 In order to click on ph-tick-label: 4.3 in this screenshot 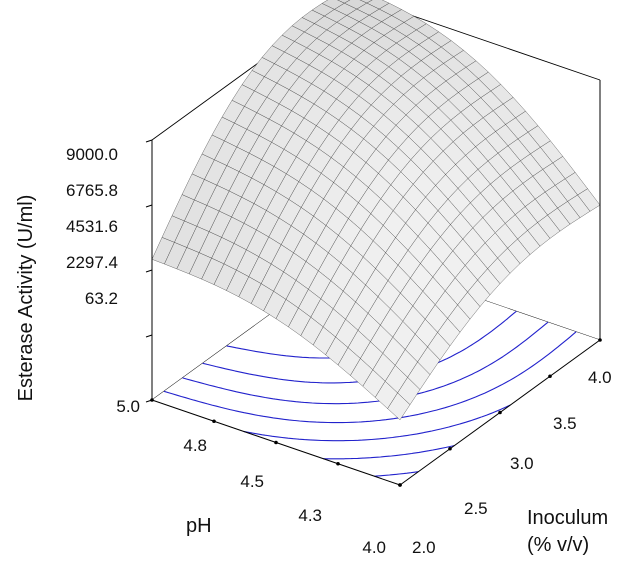, I will do `click(310, 515)`.